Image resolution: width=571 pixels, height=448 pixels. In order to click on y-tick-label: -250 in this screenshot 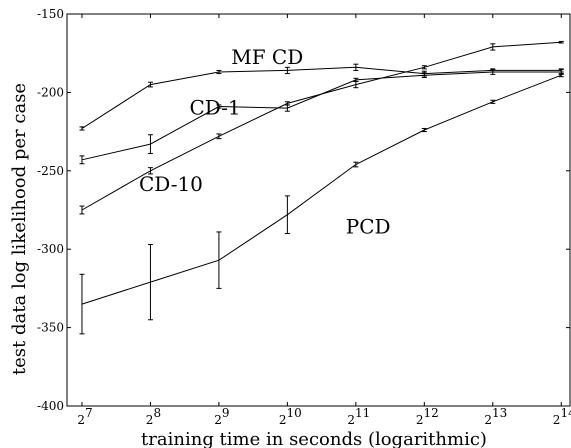, I will do `click(50, 171)`.